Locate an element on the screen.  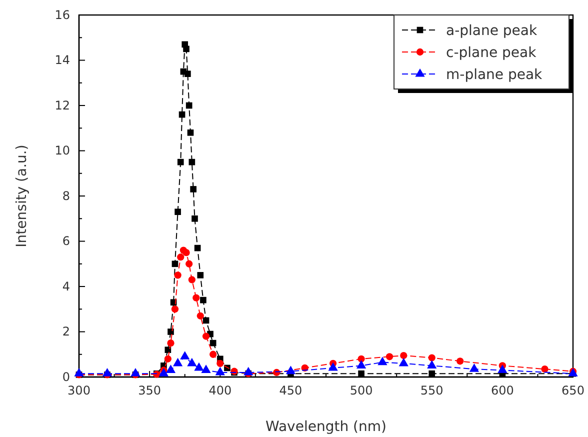
x-tick-label: 550 is located at coordinates (432, 391).